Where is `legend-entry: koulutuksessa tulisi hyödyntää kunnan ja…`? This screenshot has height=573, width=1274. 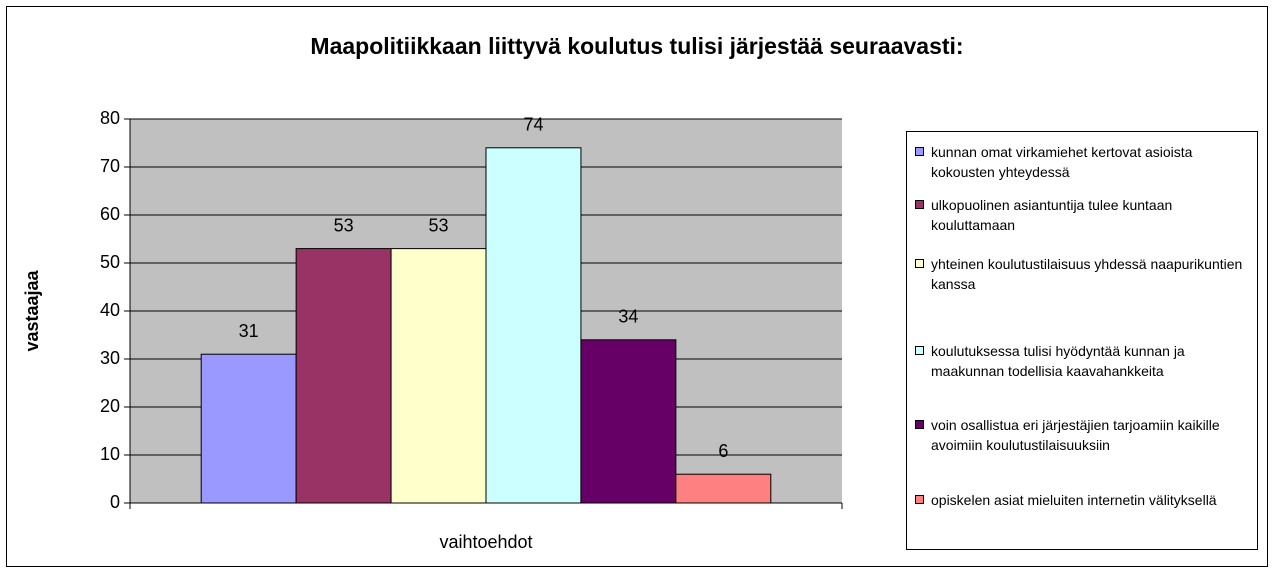
legend-entry: koulutuksessa tulisi hyödyntää kunnan ja… is located at coordinates (1083, 361).